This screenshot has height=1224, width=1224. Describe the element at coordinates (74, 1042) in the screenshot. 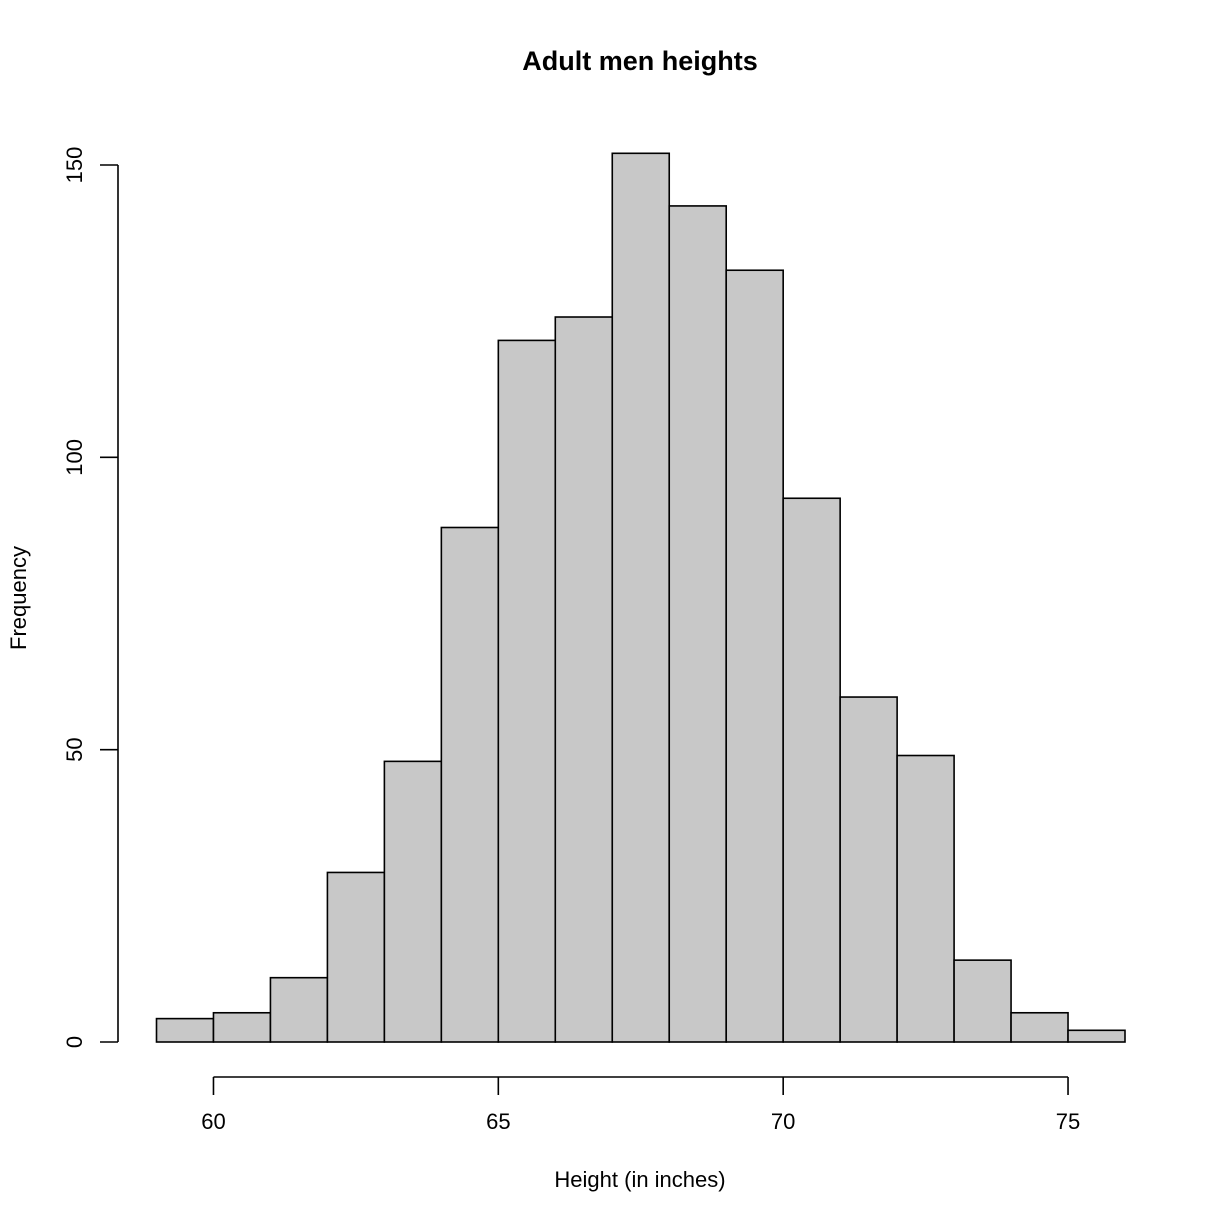

I see `y-tick-label-0: 0` at that location.